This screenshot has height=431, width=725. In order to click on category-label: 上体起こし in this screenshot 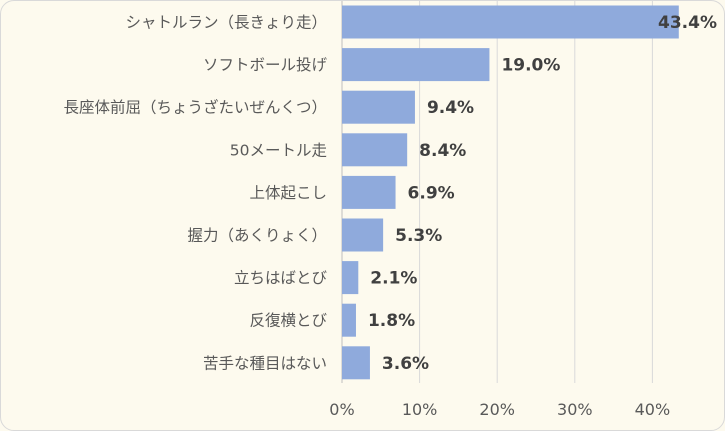, I will do `click(288, 193)`.